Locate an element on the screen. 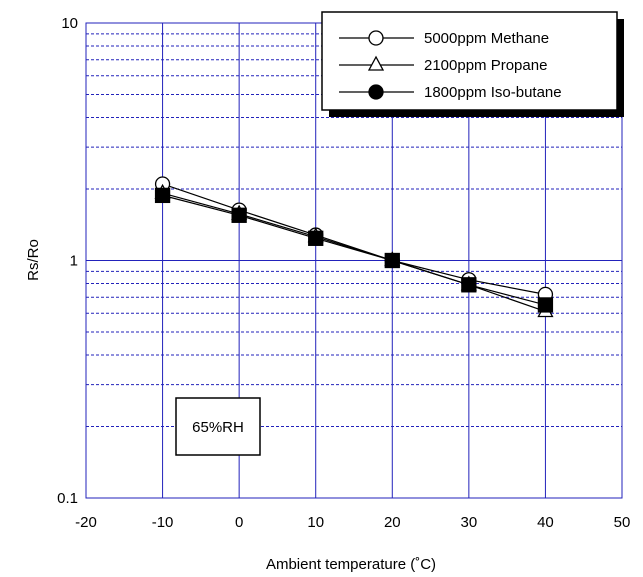 The width and height of the screenshot is (643, 577). legend-entry: 1800ppm Iso-butane is located at coordinates (450, 92).